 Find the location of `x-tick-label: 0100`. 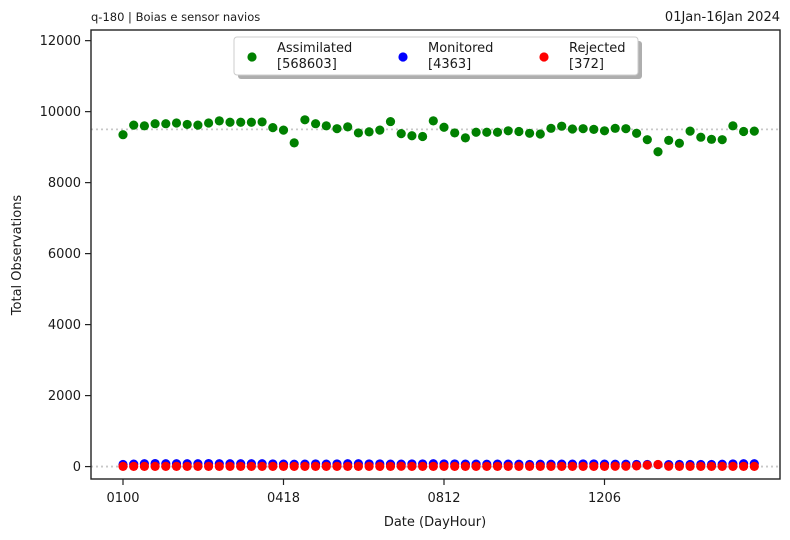

x-tick-label: 0100 is located at coordinates (122, 498).